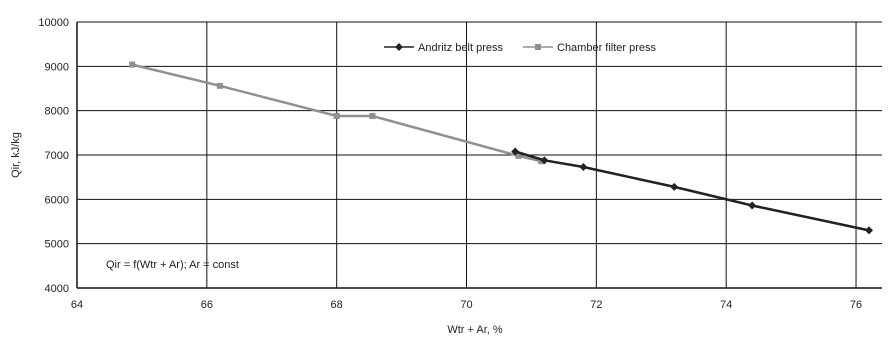 Image resolution: width=893 pixels, height=338 pixels. What do you see at coordinates (77, 305) in the screenshot?
I see `x-tick-label: 64` at bounding box center [77, 305].